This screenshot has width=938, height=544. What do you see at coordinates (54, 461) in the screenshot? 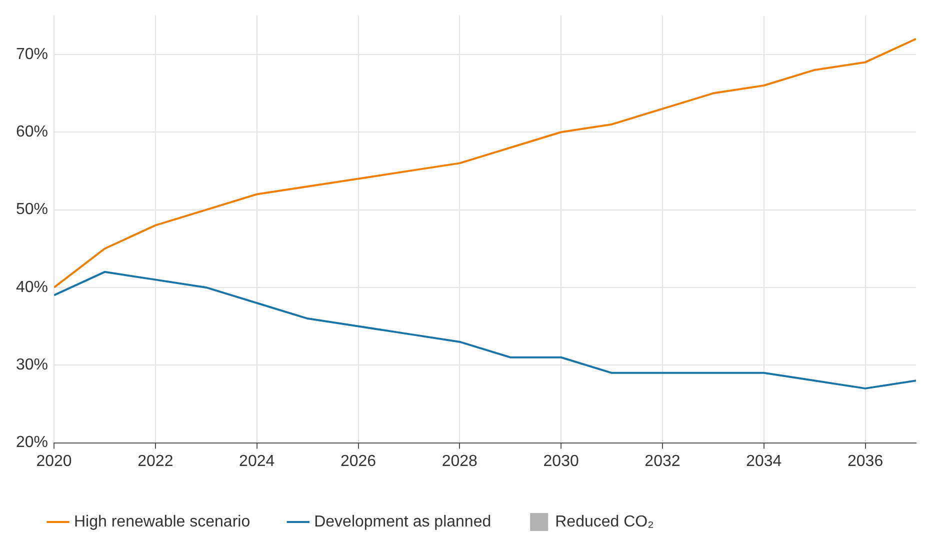
I see `x-tick-label: 2020` at bounding box center [54, 461].